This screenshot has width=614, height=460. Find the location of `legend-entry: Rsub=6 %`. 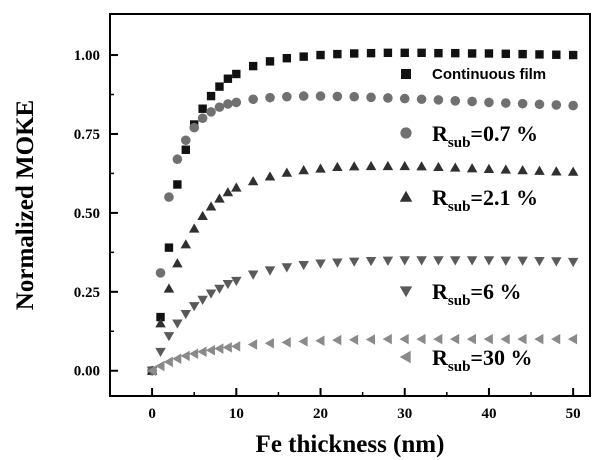

legend-entry: Rsub=6 % is located at coordinates (460, 294).